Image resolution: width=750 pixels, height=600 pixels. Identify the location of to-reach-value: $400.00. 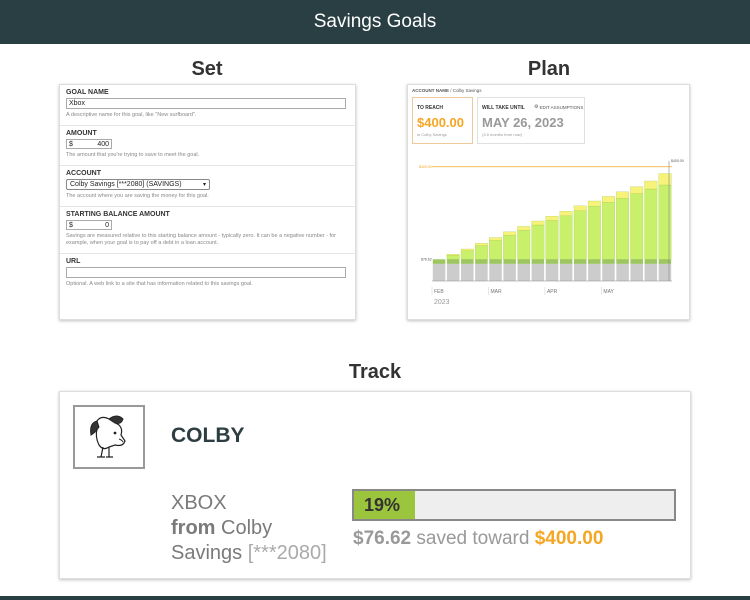
(440, 122).